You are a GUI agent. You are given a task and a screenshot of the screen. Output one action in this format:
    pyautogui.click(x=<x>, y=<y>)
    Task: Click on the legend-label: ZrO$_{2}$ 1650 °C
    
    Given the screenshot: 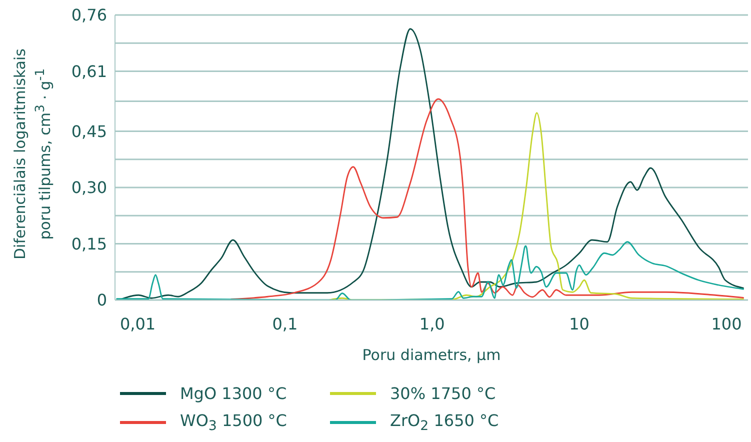 What is the action you would take?
    pyautogui.click(x=444, y=422)
    